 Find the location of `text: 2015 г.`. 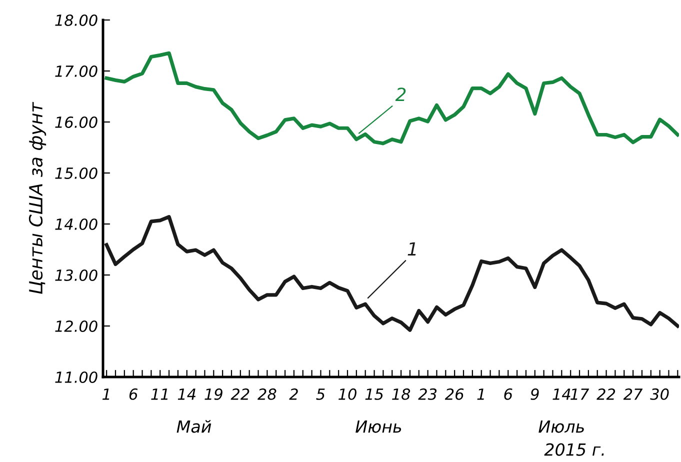

text: 2015 г. is located at coordinates (574, 449).